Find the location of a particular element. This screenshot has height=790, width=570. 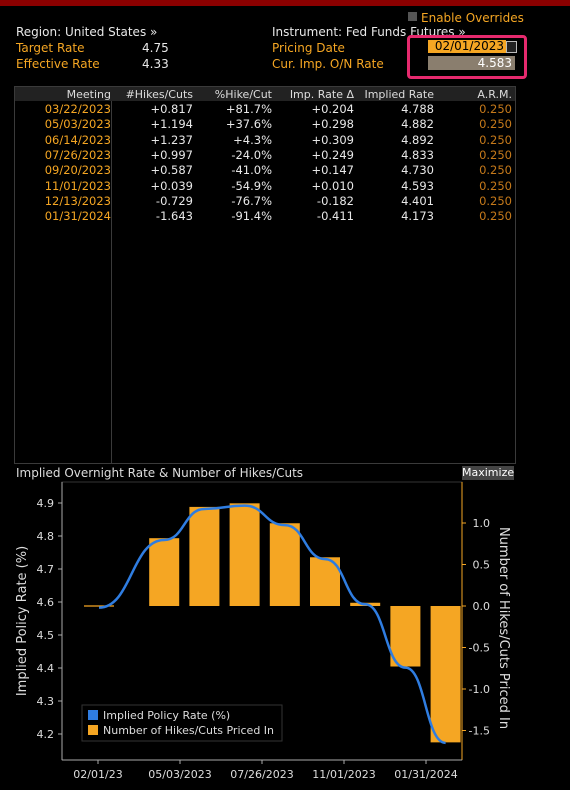

table-row: 12/13/2023 -0.729 -76.7% -0.182 4.401 0.250 is located at coordinates (265, 201).